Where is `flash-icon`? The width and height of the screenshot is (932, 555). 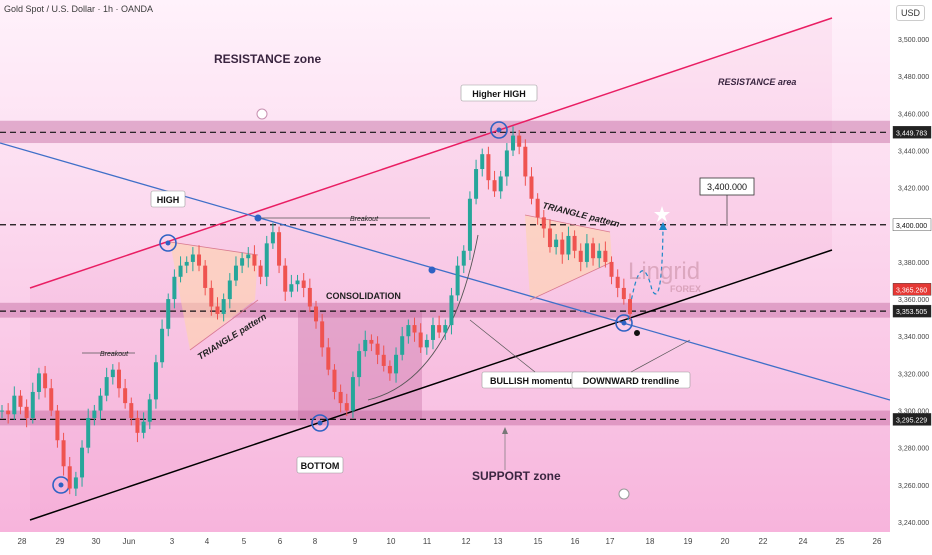
flash-icon is located at coordinates (624, 494).